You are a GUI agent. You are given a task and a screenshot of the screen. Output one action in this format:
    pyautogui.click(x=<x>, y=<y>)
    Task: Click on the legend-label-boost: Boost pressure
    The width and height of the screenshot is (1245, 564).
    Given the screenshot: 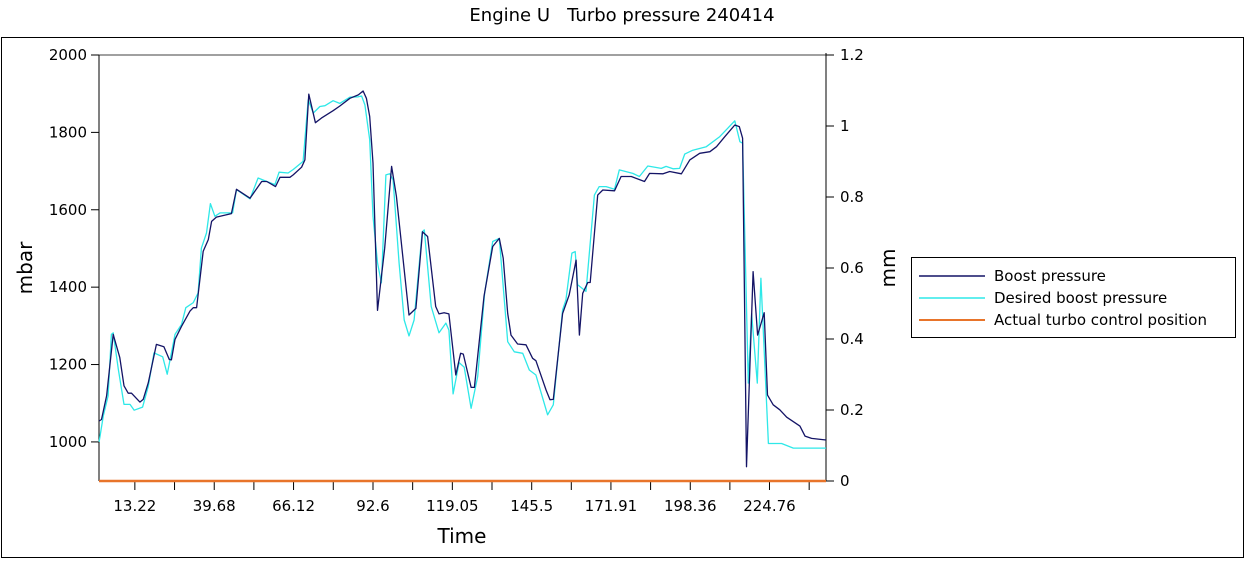 What is the action you would take?
    pyautogui.click(x=1050, y=276)
    